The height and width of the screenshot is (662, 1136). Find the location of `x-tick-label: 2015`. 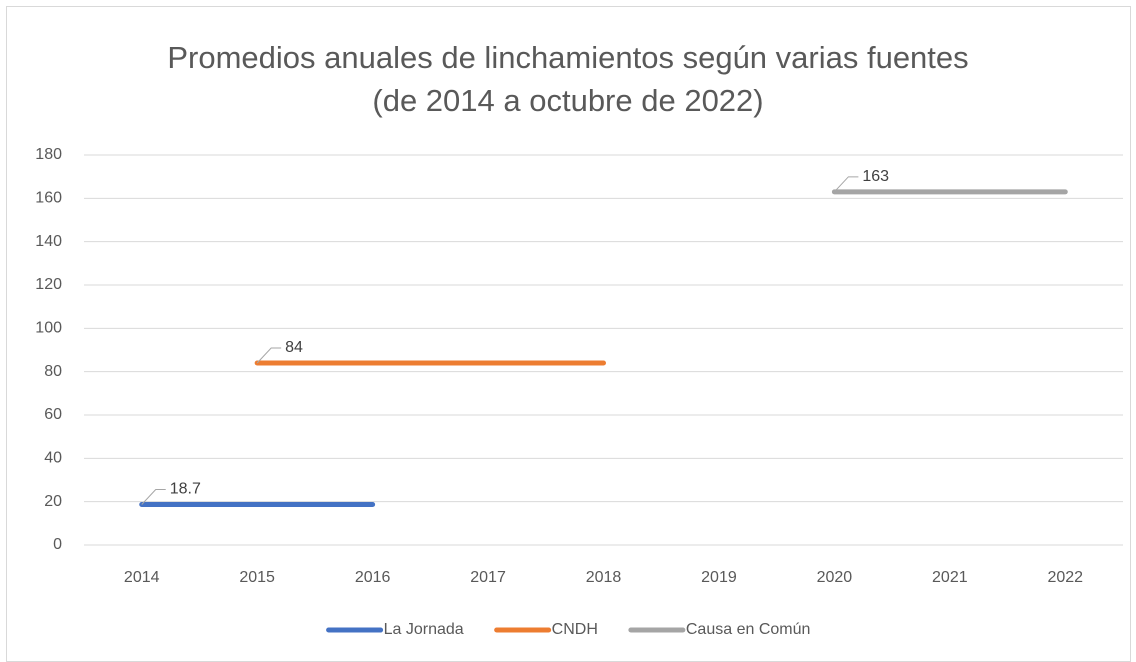

x-tick-label: 2015 is located at coordinates (257, 577).